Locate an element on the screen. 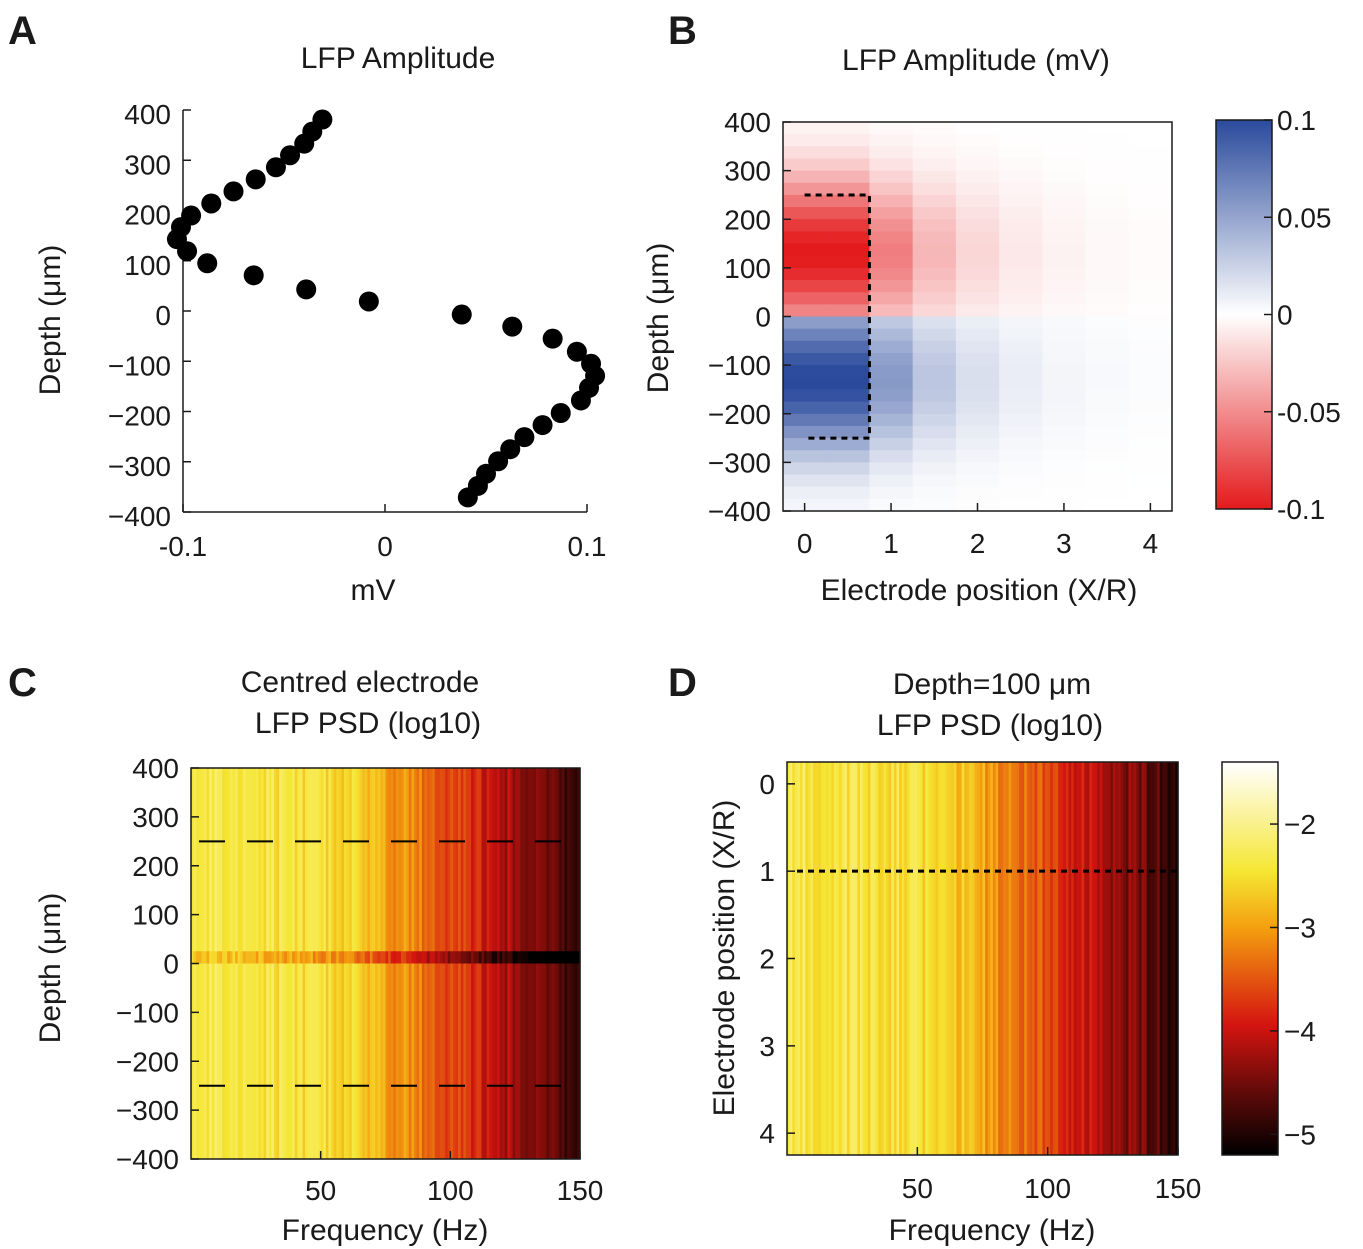 The image size is (1363, 1249). panel-a-ytick-label: 0 is located at coordinates (163, 315).